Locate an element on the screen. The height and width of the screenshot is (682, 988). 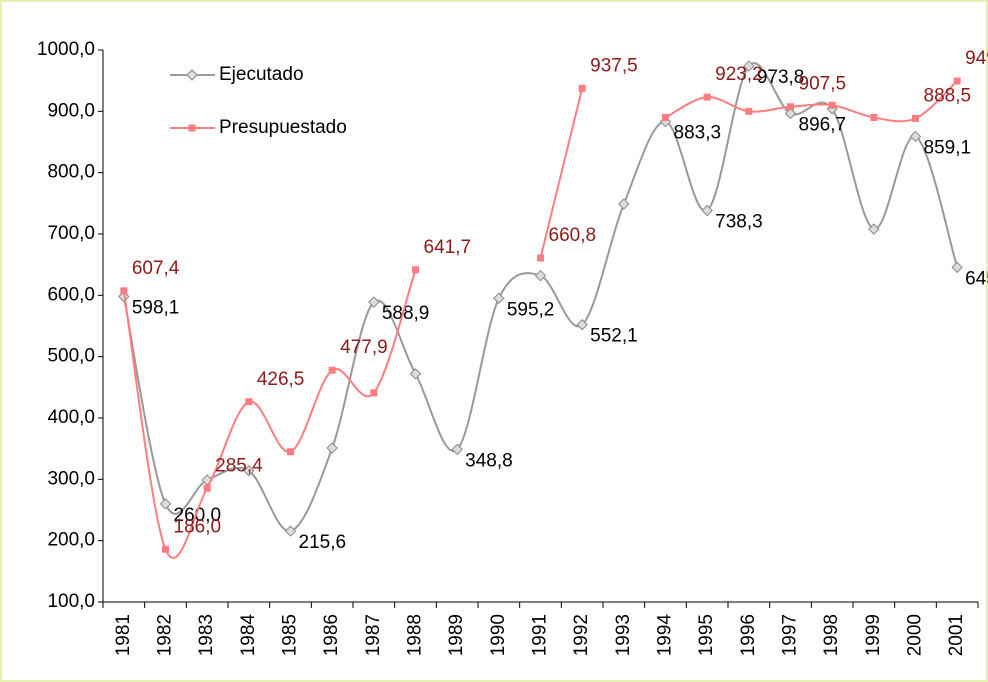
x-tick-label: 1992 is located at coordinates (581, 635).